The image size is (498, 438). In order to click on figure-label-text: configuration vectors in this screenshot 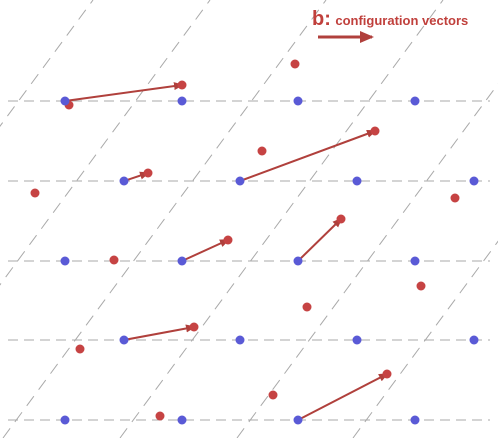, I will do `click(402, 20)`.